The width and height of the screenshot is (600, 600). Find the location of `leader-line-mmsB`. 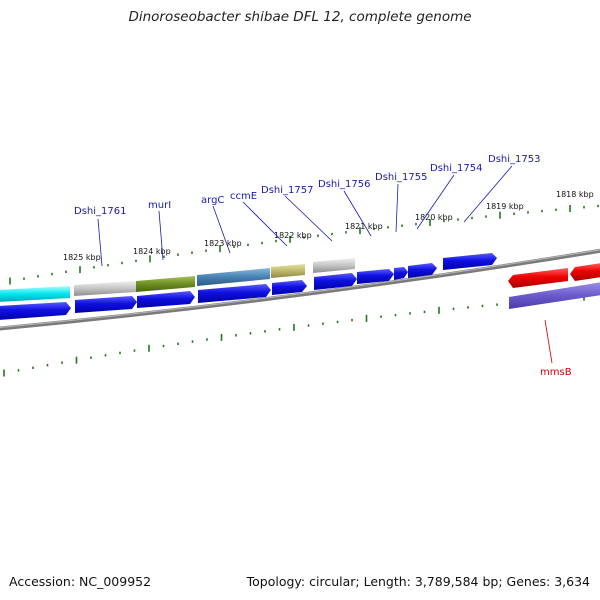

leader-line-mmsB is located at coordinates (548, 341).